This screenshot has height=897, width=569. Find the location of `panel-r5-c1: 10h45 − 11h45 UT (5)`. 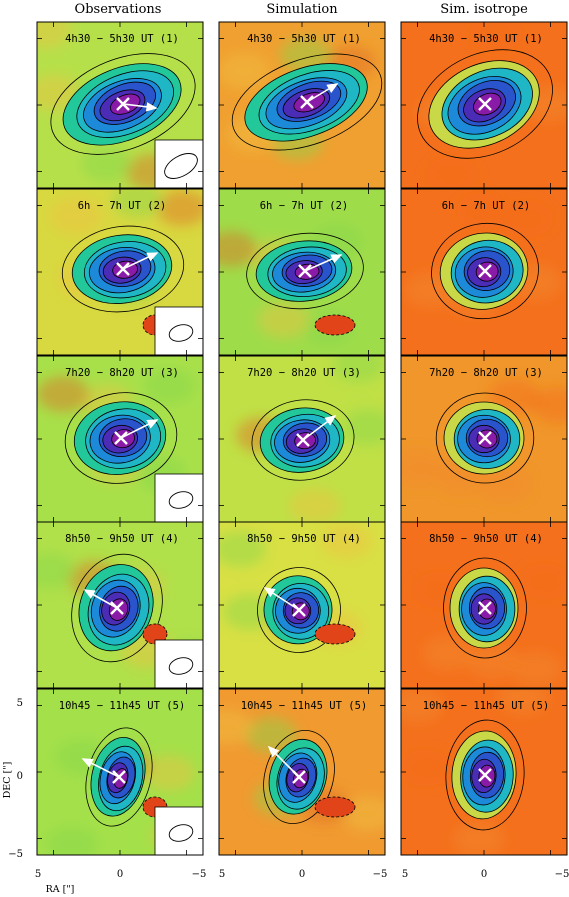

panel-r5-c1: 10h45 − 11h45 UT (5) is located at coordinates (120, 772).